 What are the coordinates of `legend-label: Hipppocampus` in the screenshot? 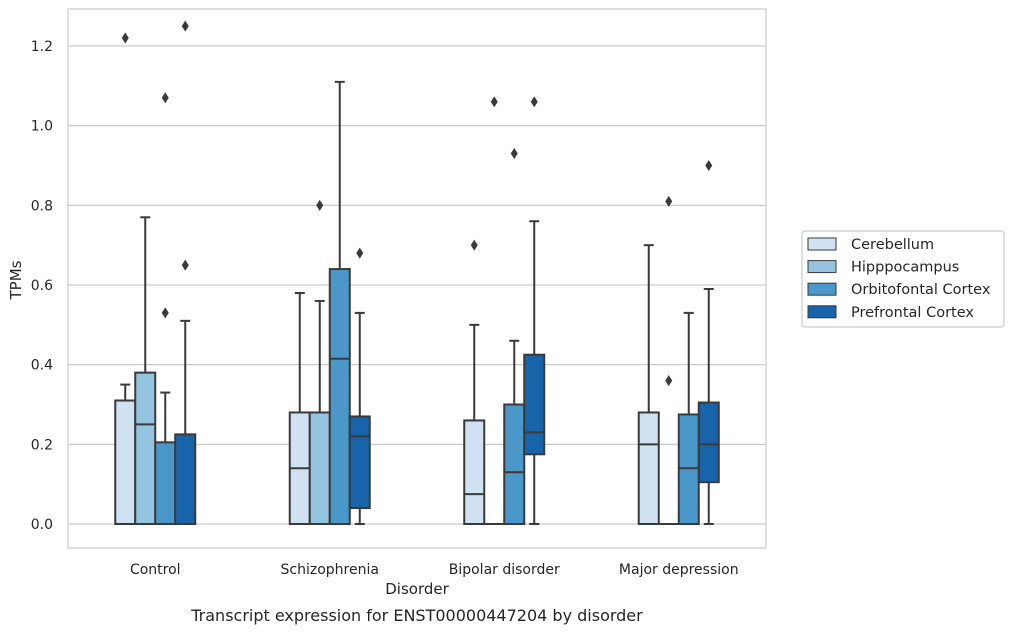 It's located at (905, 268).